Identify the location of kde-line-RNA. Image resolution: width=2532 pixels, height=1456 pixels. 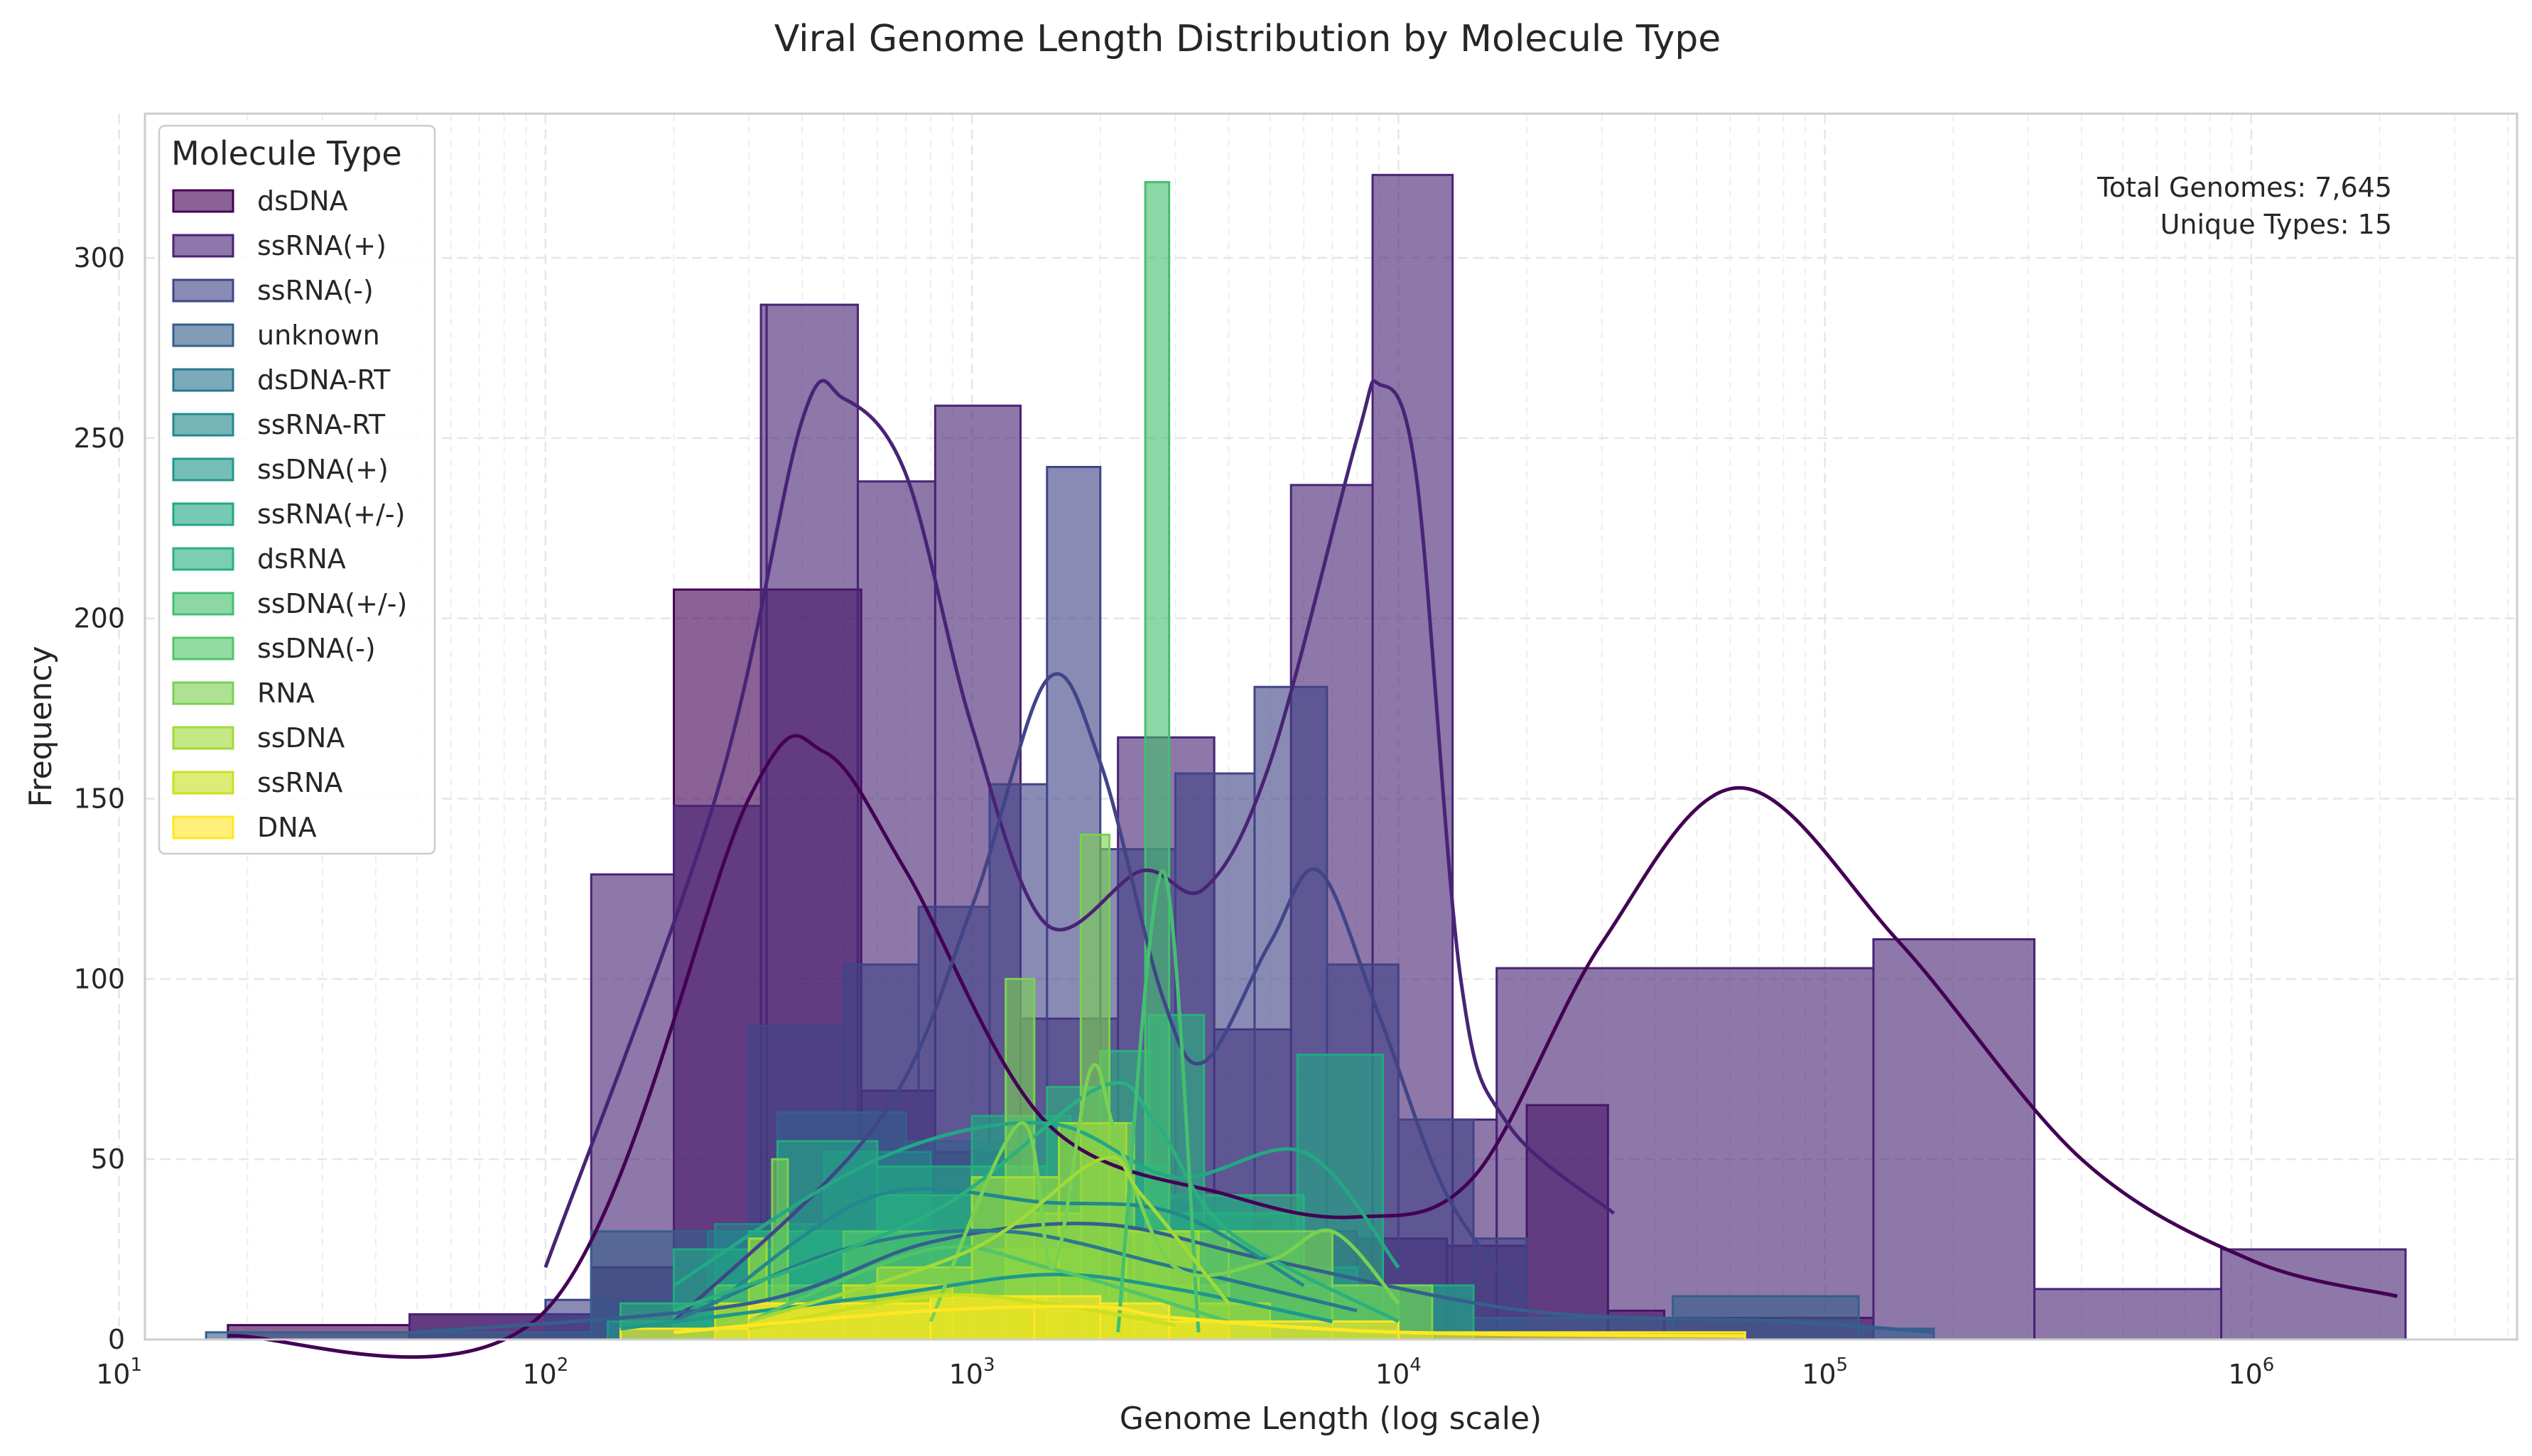
(1164, 1192).